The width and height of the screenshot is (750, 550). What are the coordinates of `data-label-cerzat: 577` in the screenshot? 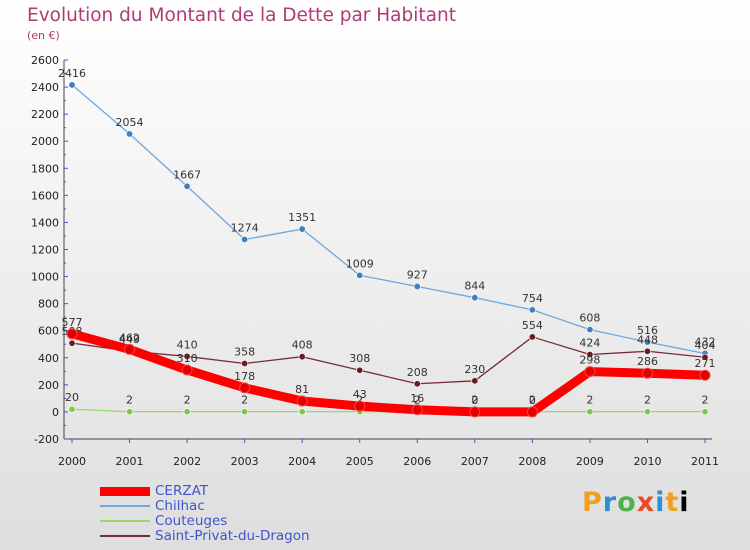 It's located at (72, 322).